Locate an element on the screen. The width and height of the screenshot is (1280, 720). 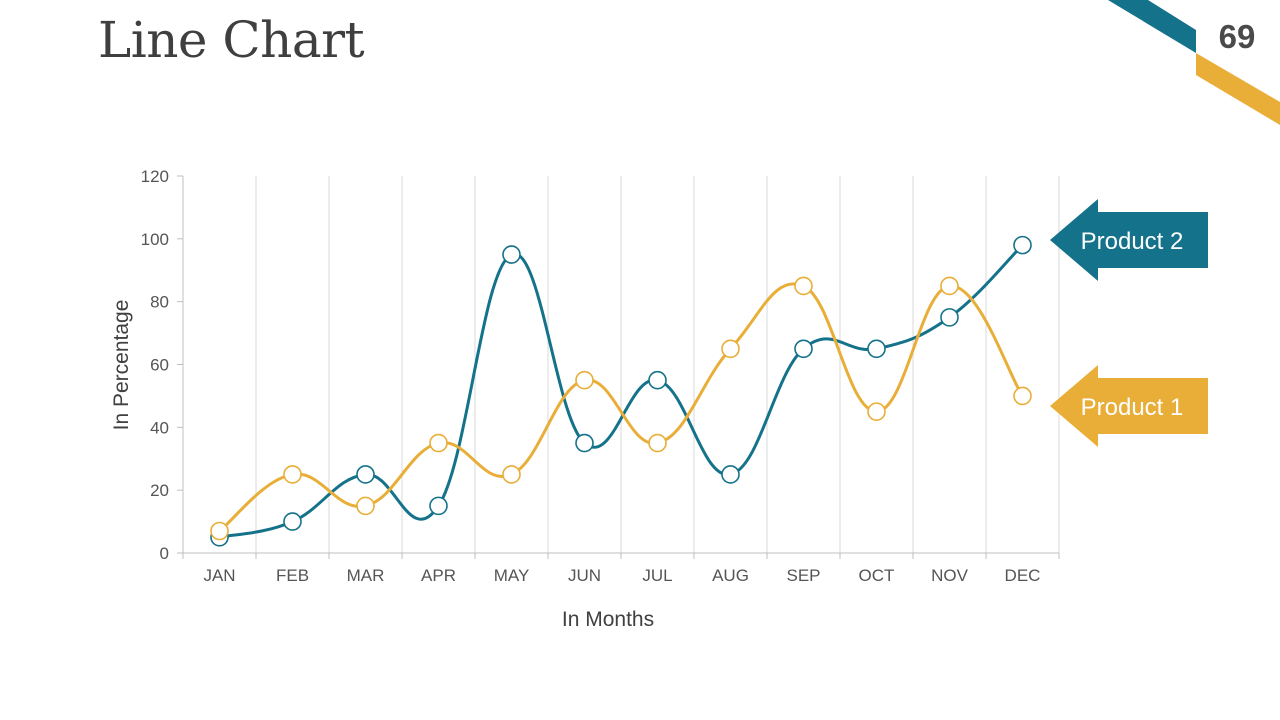
y-tick-label: 20 is located at coordinates (159, 490).